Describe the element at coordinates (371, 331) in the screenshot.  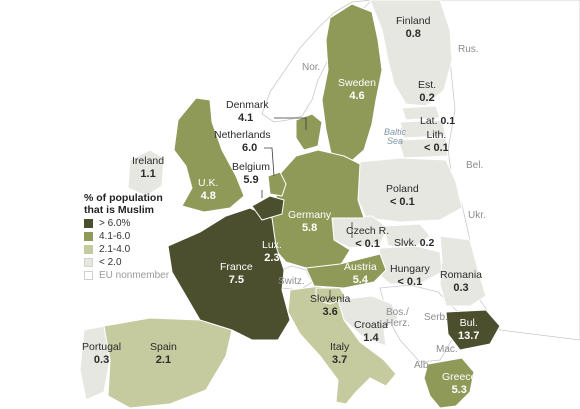
I see `label-croatia: Croatia 1.4` at that location.